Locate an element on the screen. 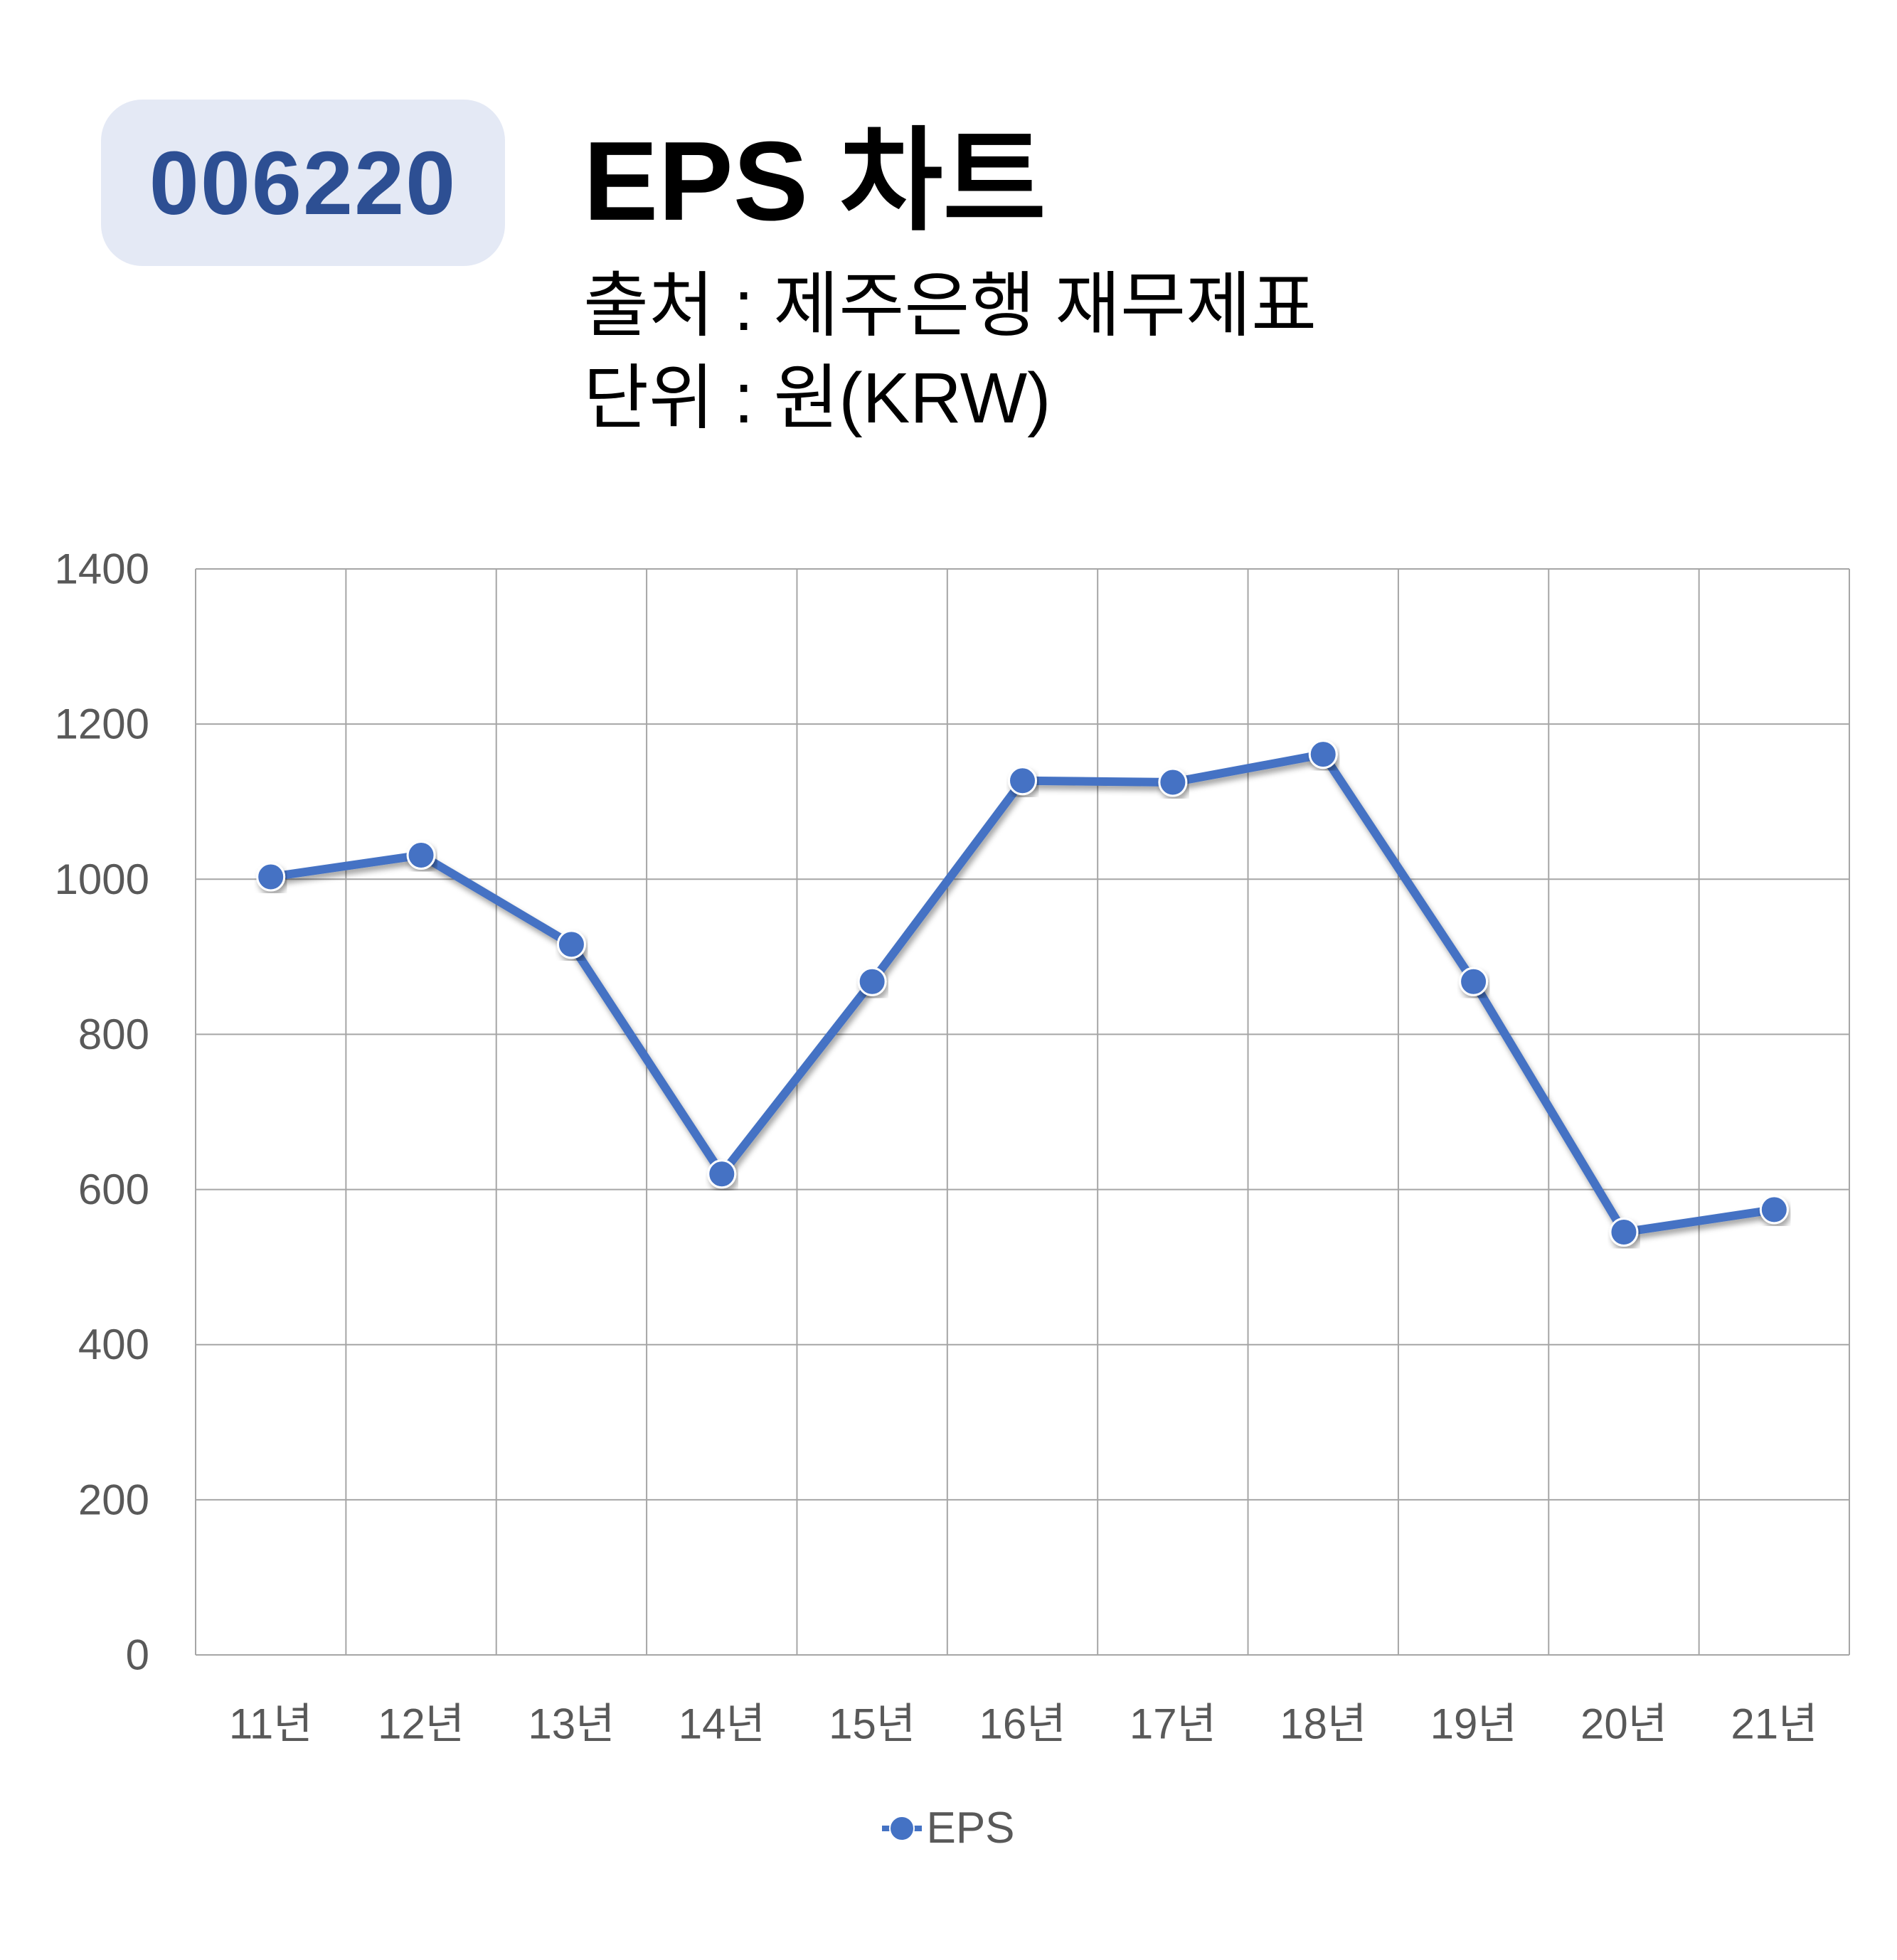 Image resolution: width=1897 pixels, height=1960 pixels. x-tick-label: 19년 is located at coordinates (1474, 1724).